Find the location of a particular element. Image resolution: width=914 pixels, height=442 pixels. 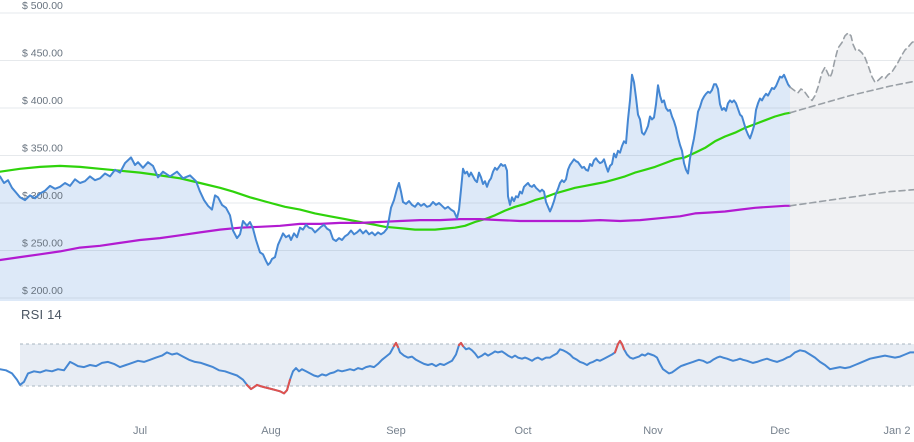

y-axis-label: $ 200.00 is located at coordinates (42, 291).